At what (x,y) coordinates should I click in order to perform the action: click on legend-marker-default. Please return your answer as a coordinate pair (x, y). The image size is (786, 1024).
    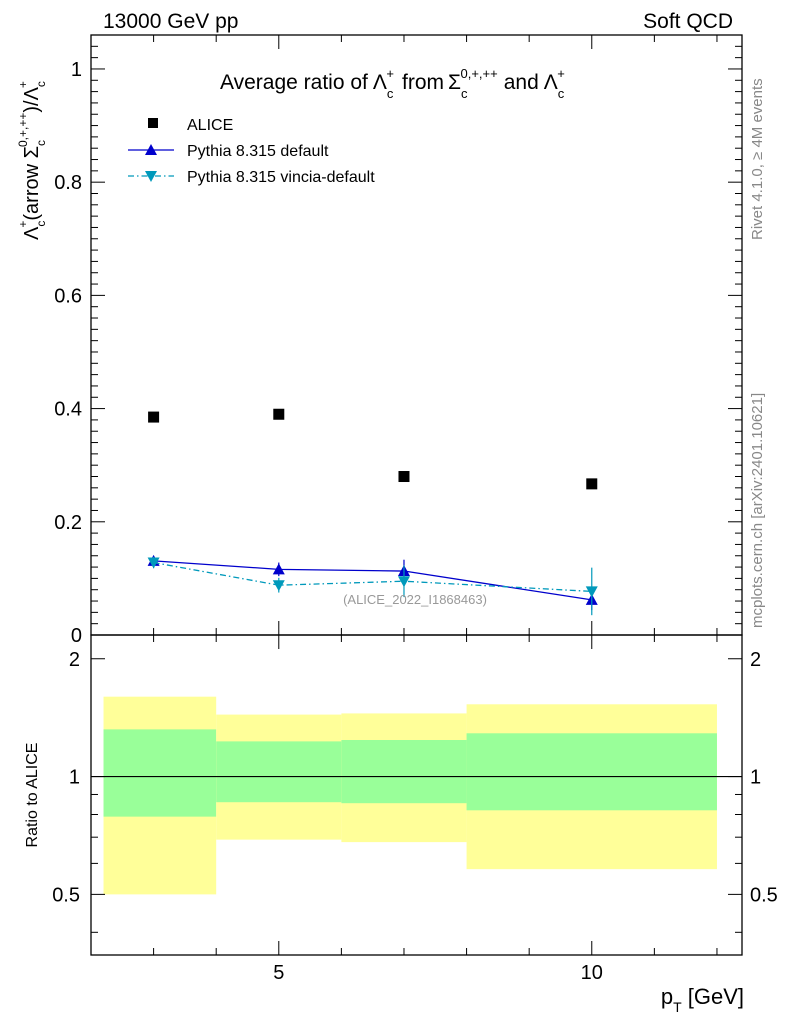
    Looking at the image, I should click on (151, 149).